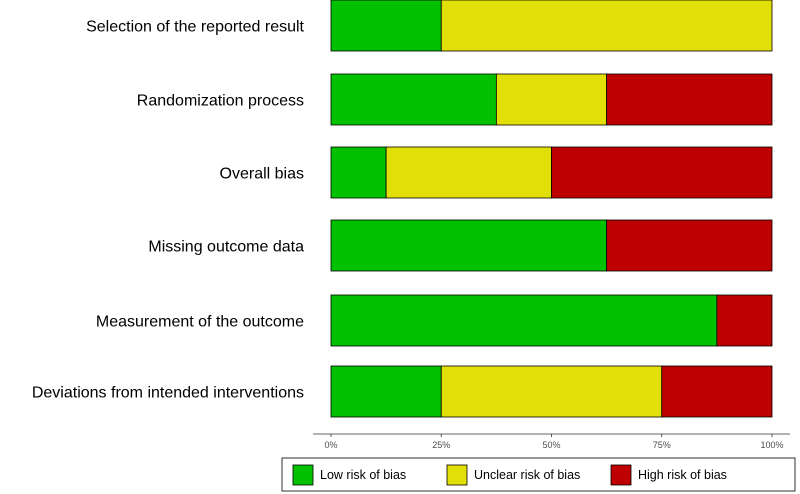 The height and width of the screenshot is (494, 800). What do you see at coordinates (771, 445) in the screenshot?
I see `x-tick-label: 100%` at bounding box center [771, 445].